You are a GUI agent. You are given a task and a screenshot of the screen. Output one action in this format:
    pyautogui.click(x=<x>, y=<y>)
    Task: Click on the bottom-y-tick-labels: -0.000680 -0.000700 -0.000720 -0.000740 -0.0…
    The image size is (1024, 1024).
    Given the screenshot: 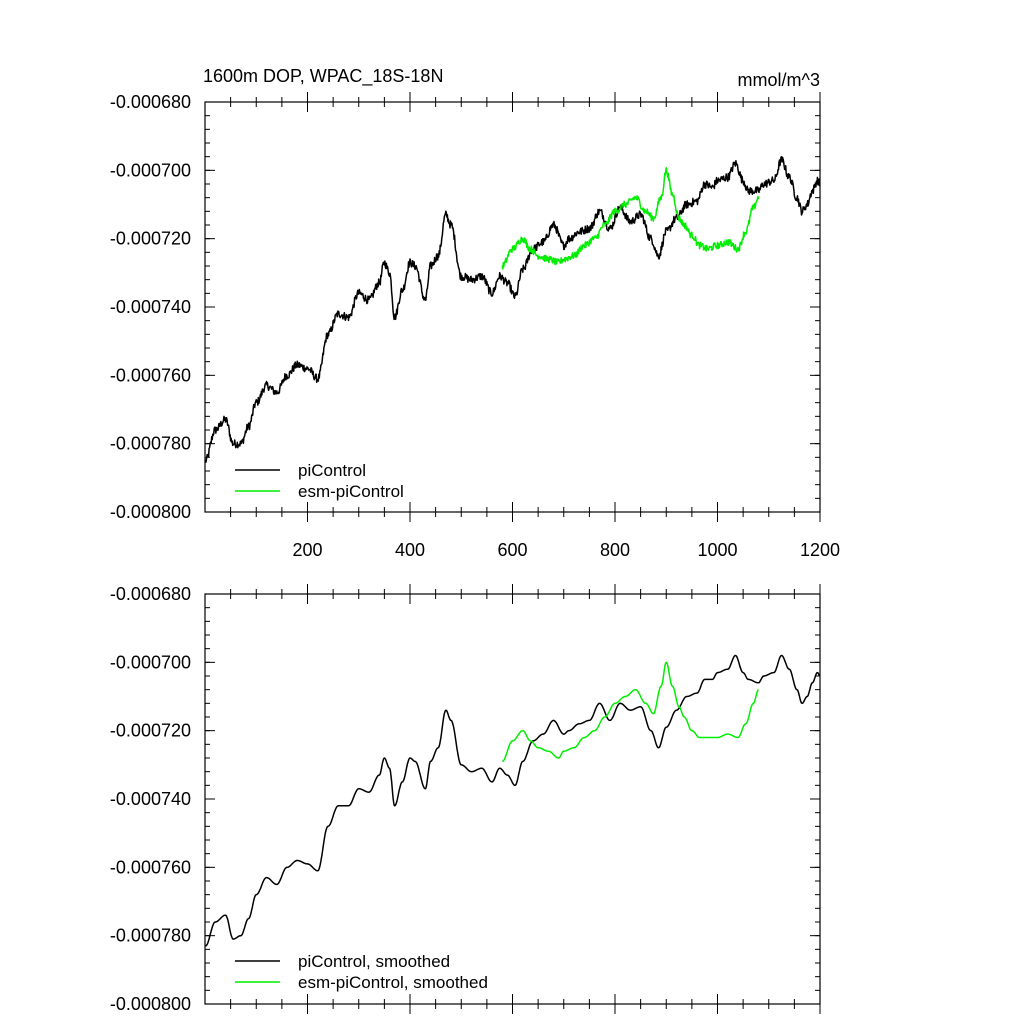 What is the action you would take?
    pyautogui.click(x=150, y=799)
    